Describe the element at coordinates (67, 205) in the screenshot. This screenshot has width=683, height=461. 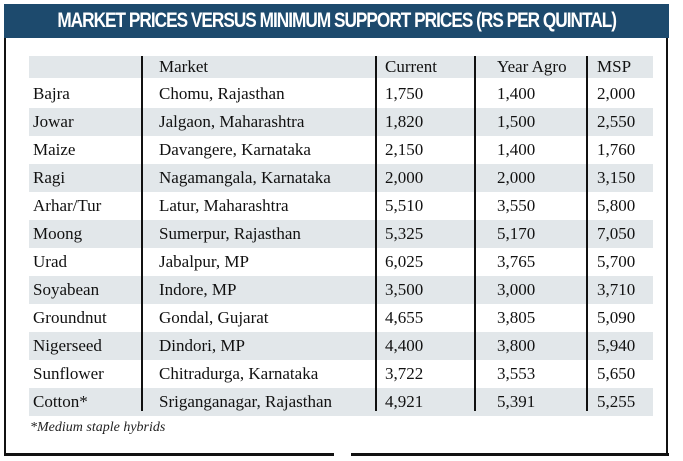
I see `crop-cell: Arhar/Tur` at that location.